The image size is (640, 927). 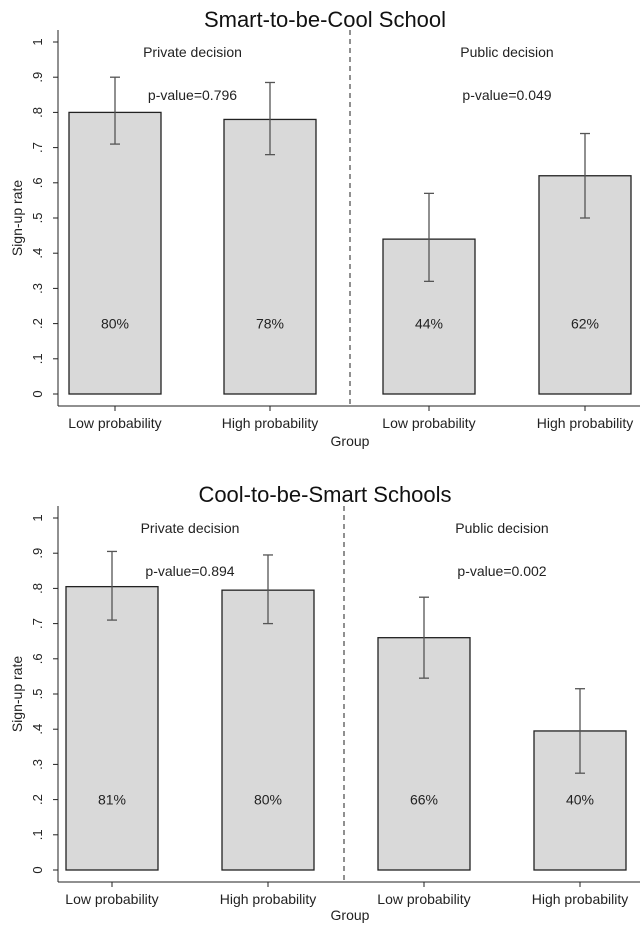 What do you see at coordinates (37, 834) in the screenshot?
I see `chart2-y-tick-label: .1` at bounding box center [37, 834].